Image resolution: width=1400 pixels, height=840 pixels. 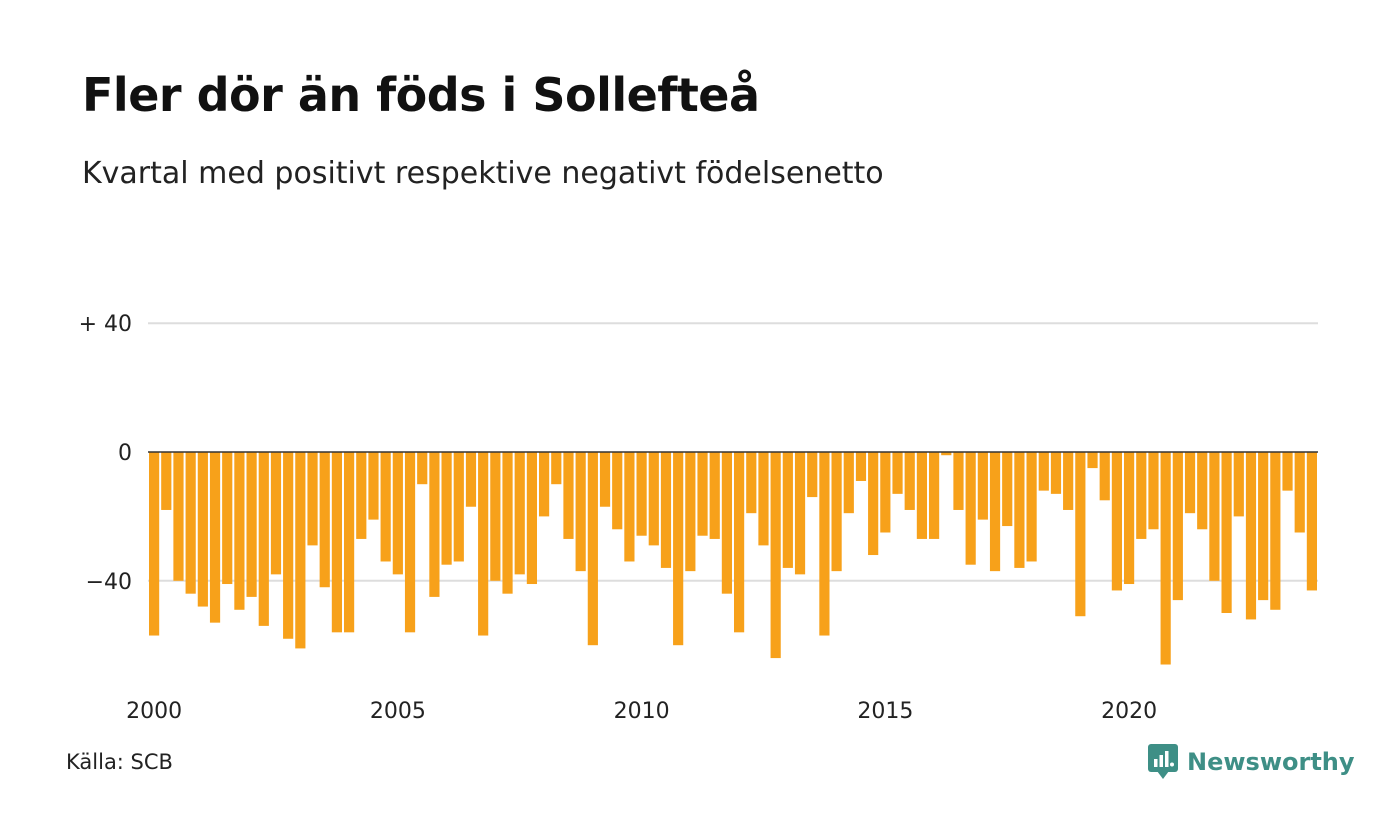 What do you see at coordinates (398, 711) in the screenshot?
I see `x-tick-label: 2005` at bounding box center [398, 711].